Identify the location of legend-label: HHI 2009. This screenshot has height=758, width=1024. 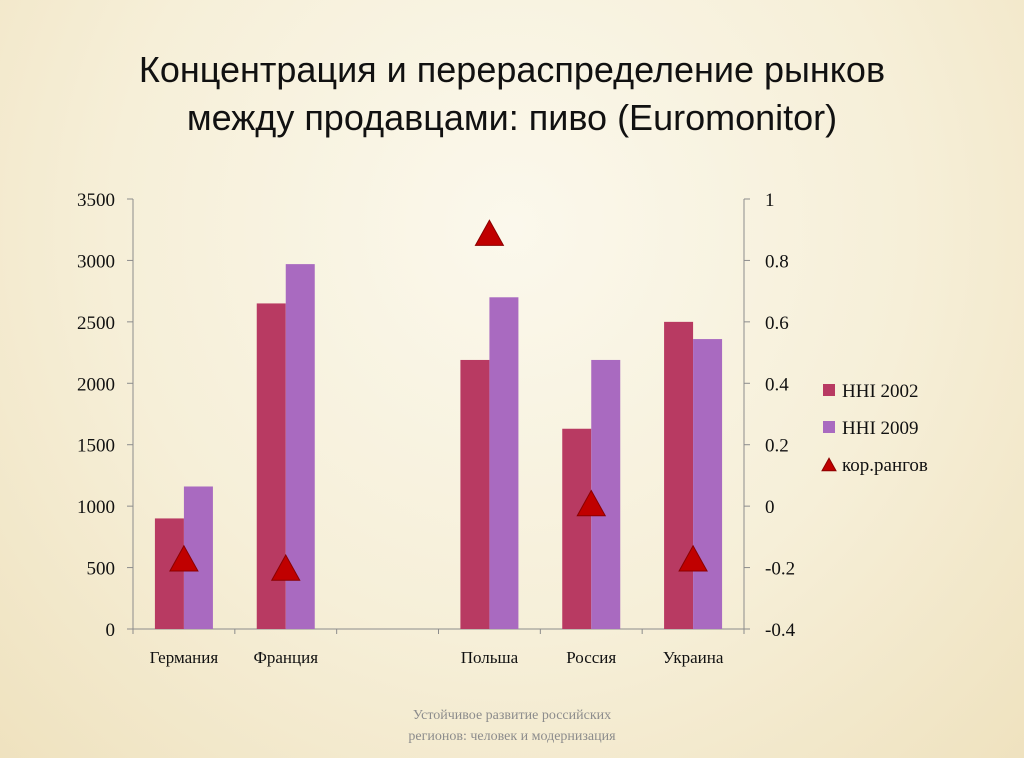
(880, 428).